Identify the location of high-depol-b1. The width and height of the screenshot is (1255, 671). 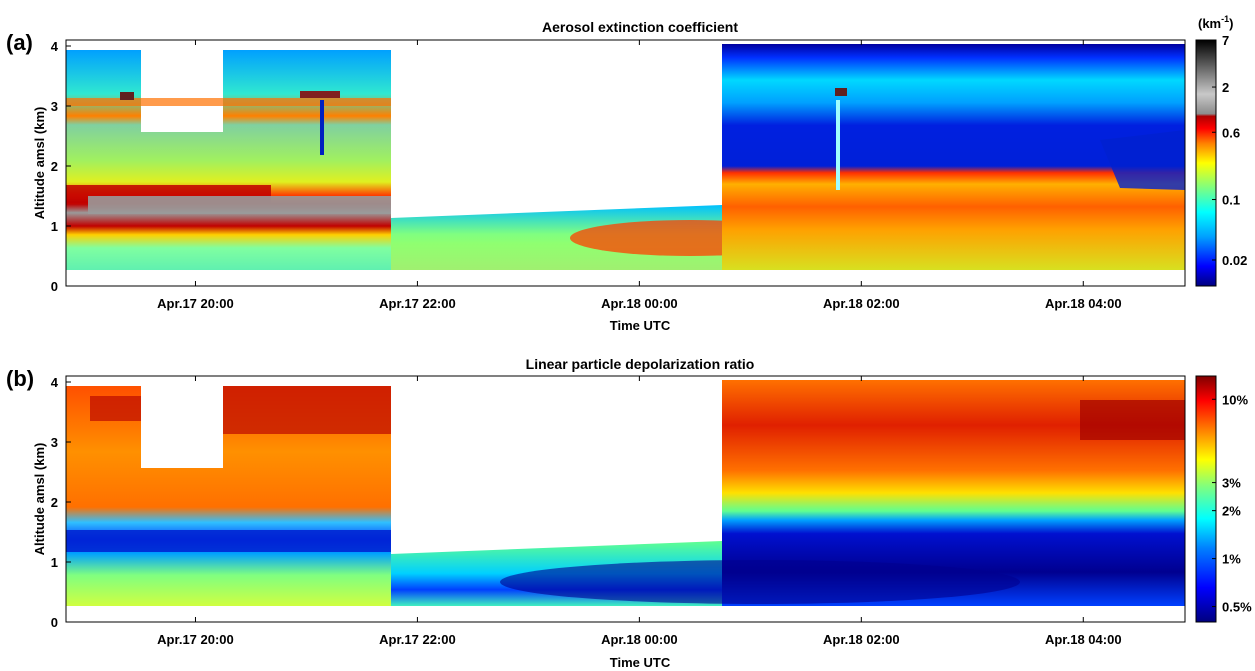
(307, 410).